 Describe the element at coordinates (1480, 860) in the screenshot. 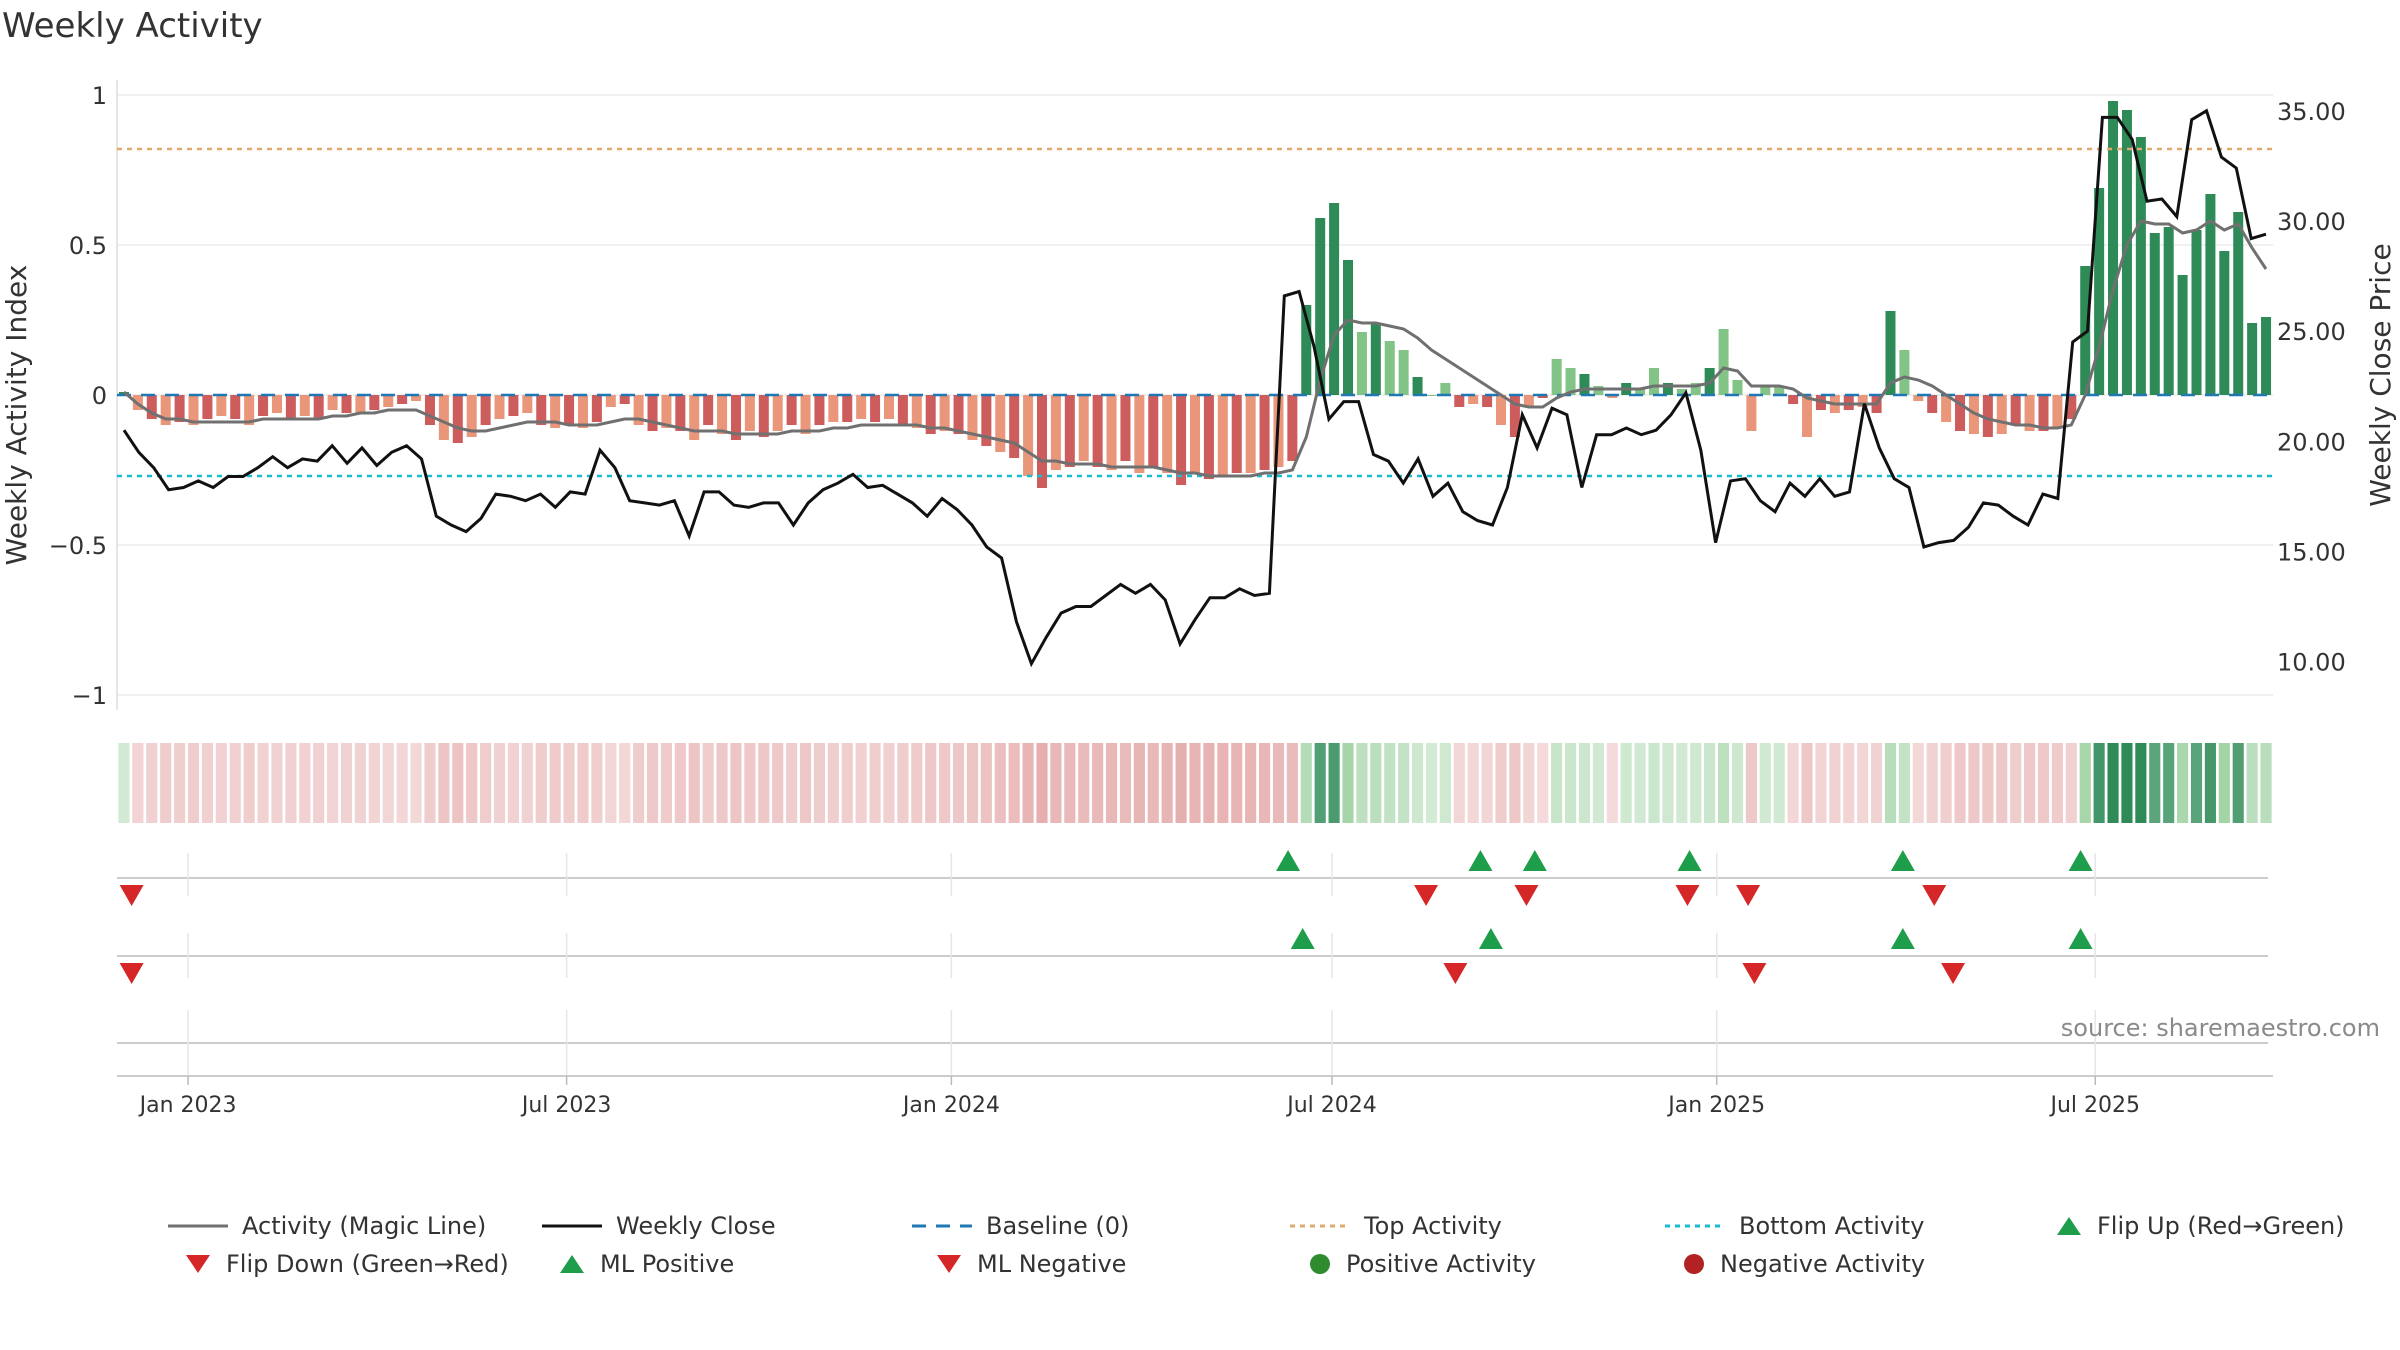

I see `flip-up-marker` at that location.